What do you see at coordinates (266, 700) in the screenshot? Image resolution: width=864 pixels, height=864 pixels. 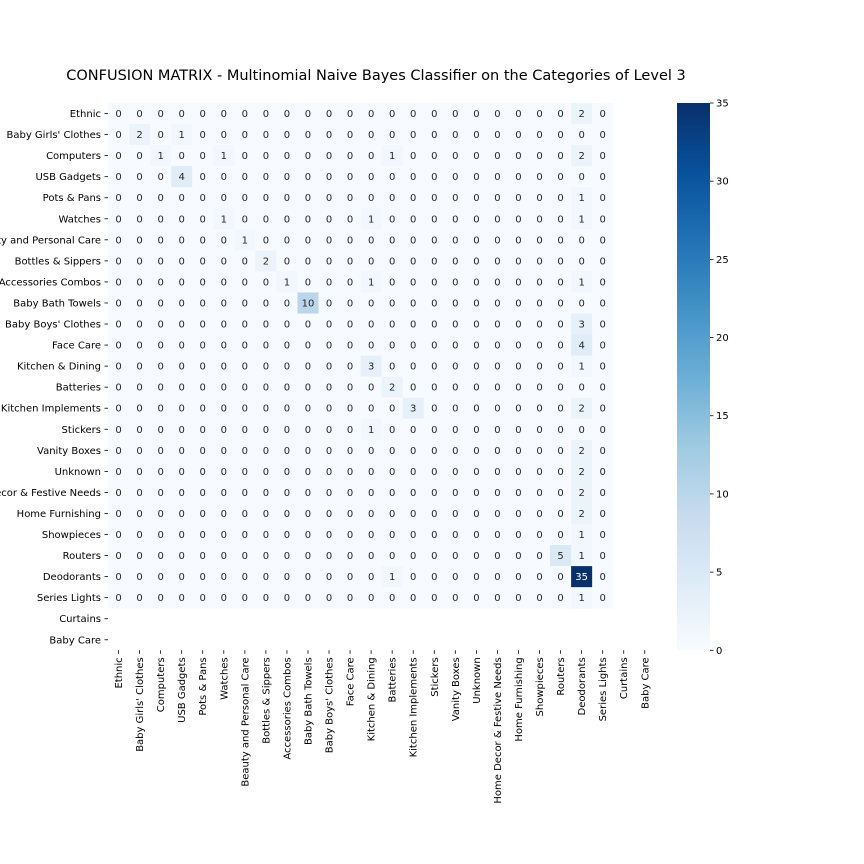 I see `x-tick-label: Bottles & Sippers` at bounding box center [266, 700].